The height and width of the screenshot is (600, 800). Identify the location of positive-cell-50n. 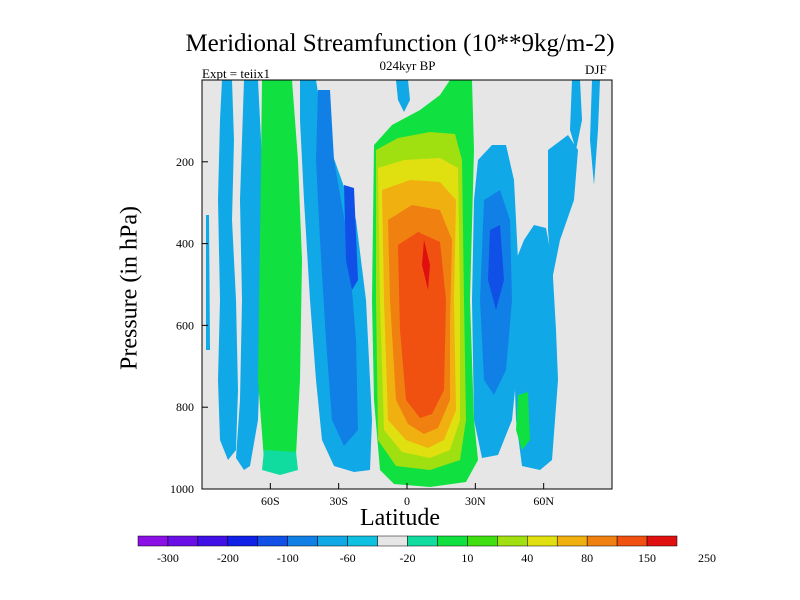
(523, 421).